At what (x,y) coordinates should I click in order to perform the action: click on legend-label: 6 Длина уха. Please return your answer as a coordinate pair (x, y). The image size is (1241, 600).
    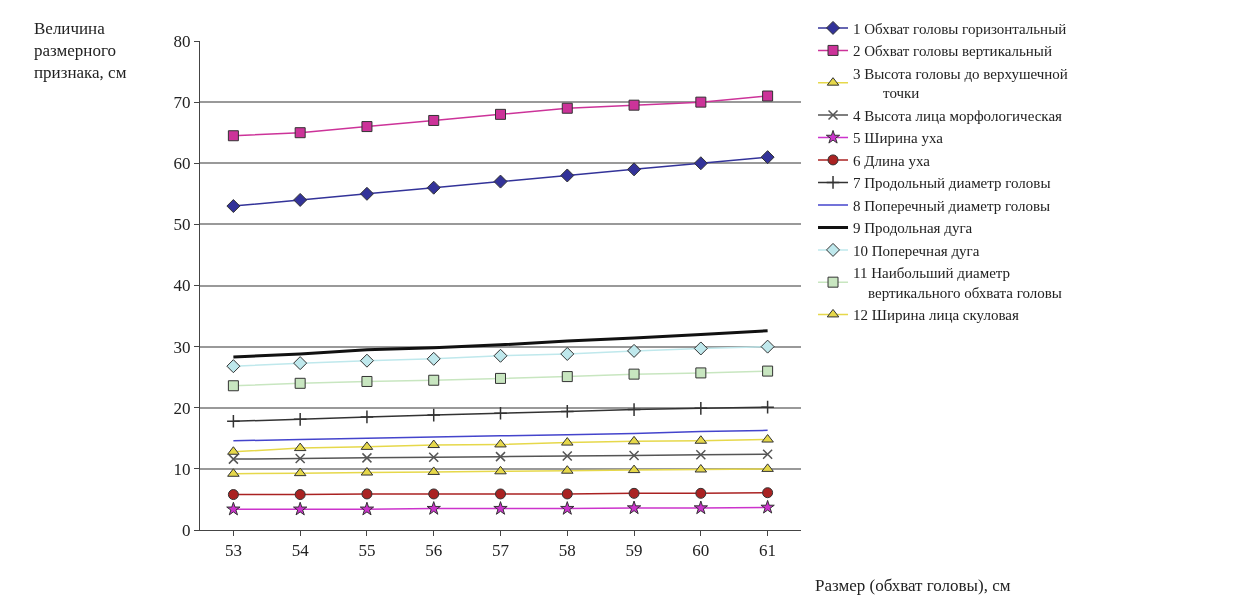
    Looking at the image, I should click on (892, 160).